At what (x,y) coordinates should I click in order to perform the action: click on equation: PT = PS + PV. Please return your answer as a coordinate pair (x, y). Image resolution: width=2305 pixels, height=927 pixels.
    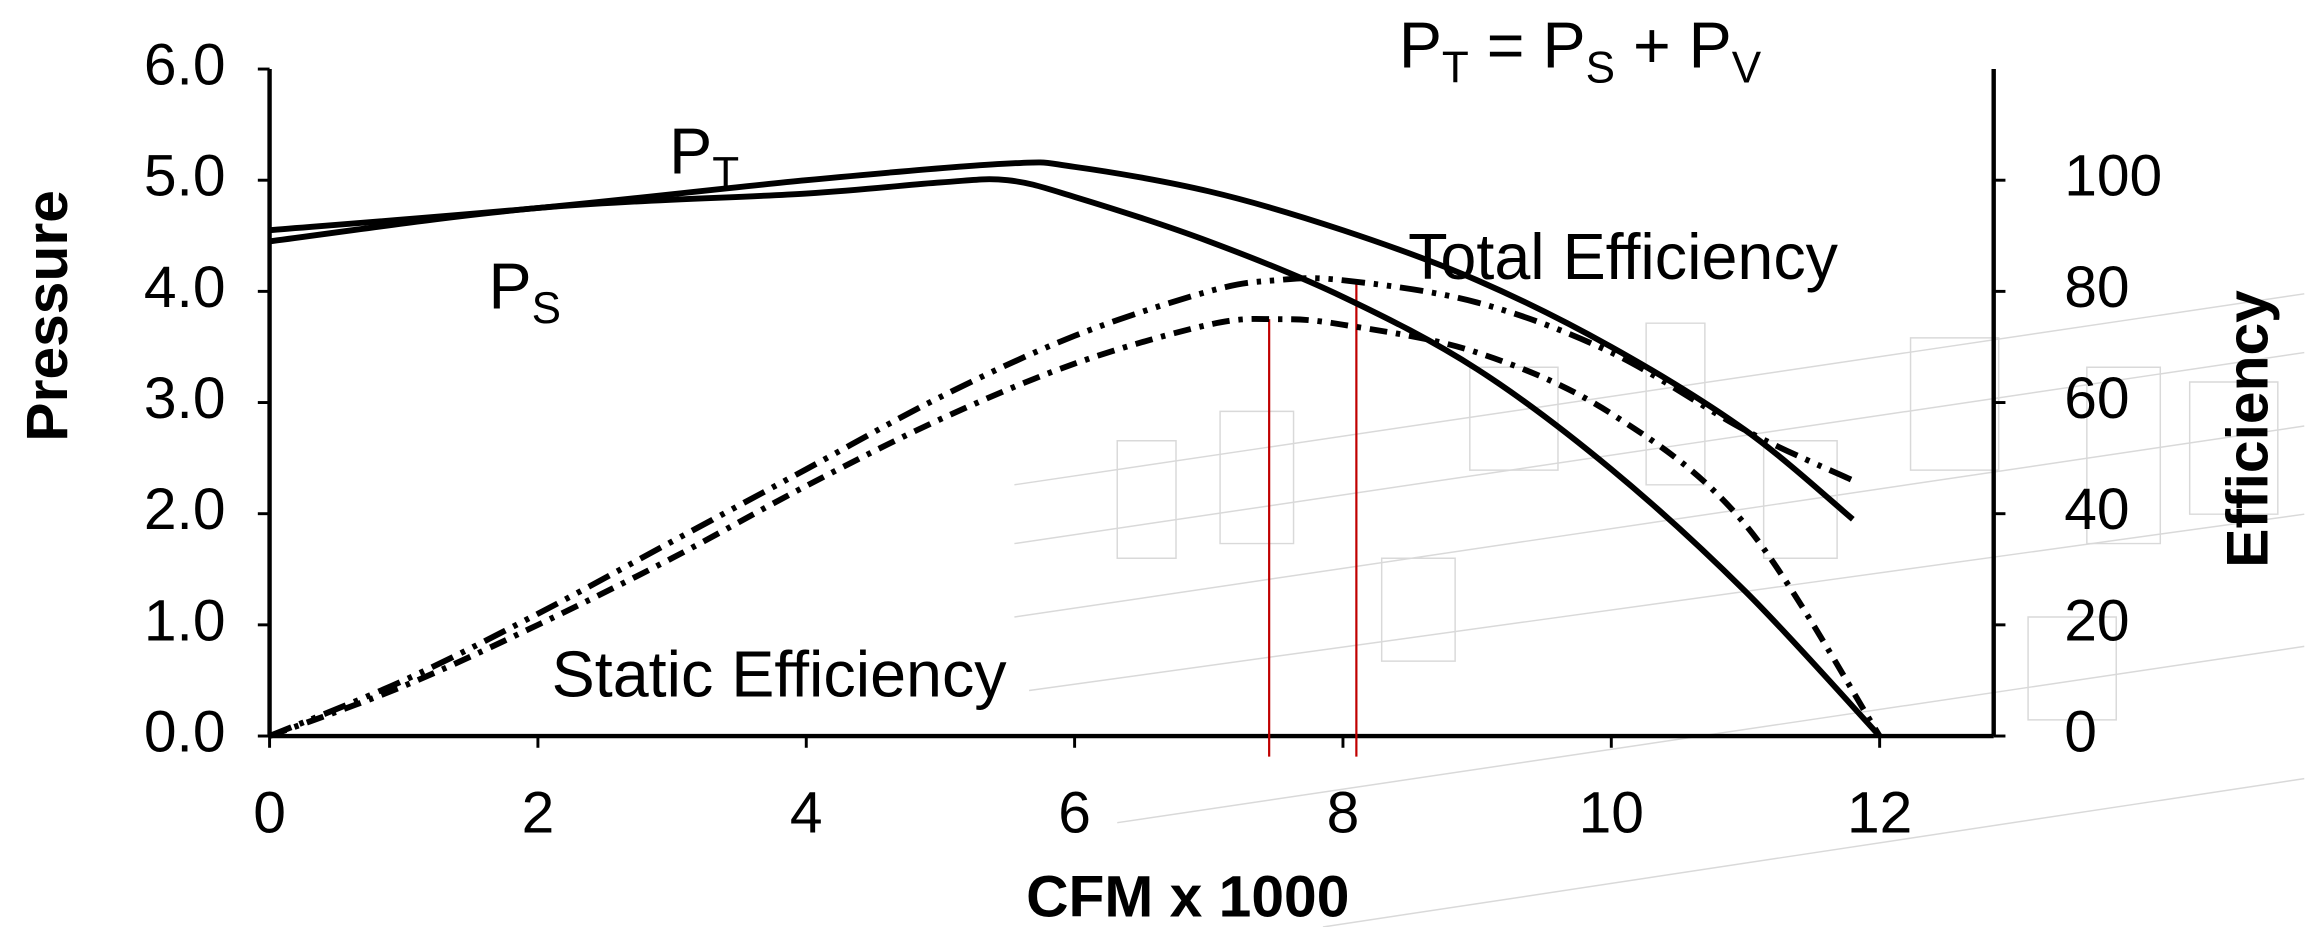
    Looking at the image, I should click on (1580, 51).